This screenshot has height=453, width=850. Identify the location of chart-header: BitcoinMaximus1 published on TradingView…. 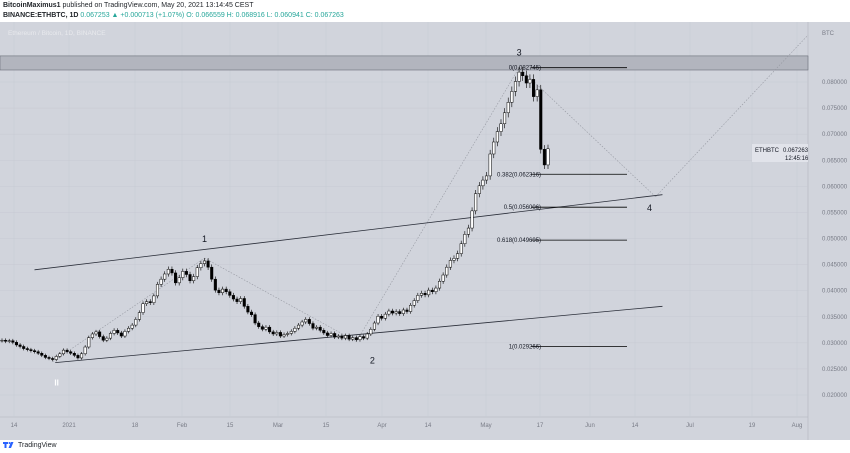
(425, 11).